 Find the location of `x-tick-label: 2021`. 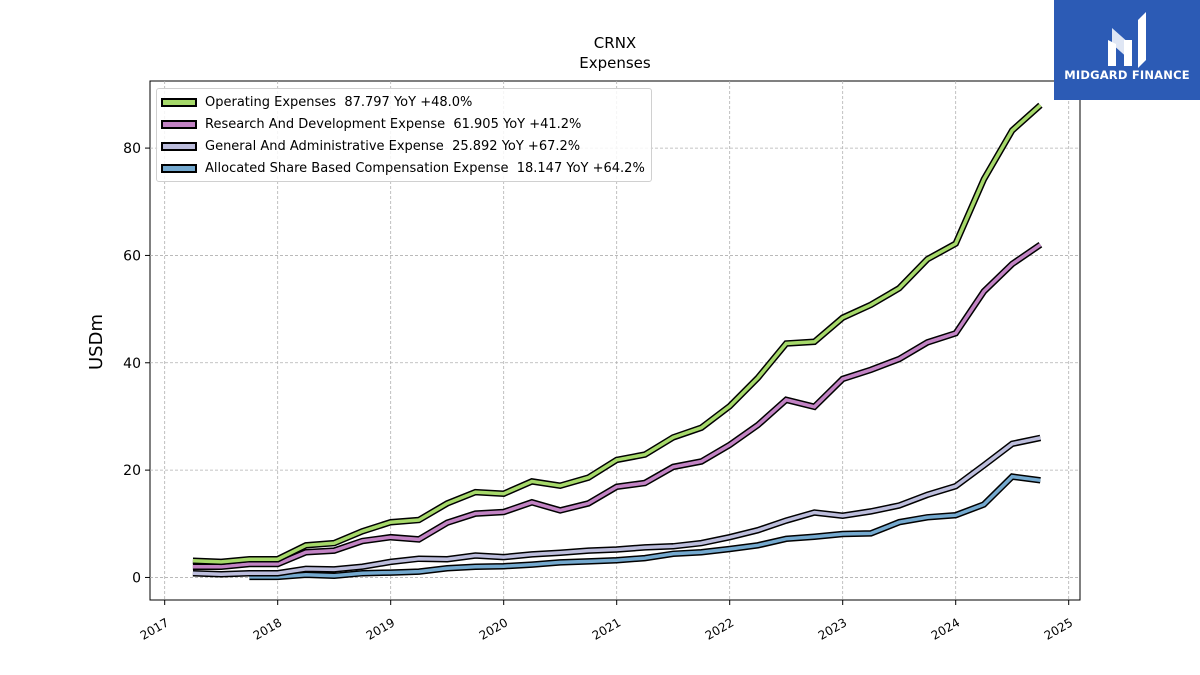

x-tick-label: 2021 is located at coordinates (606, 628).